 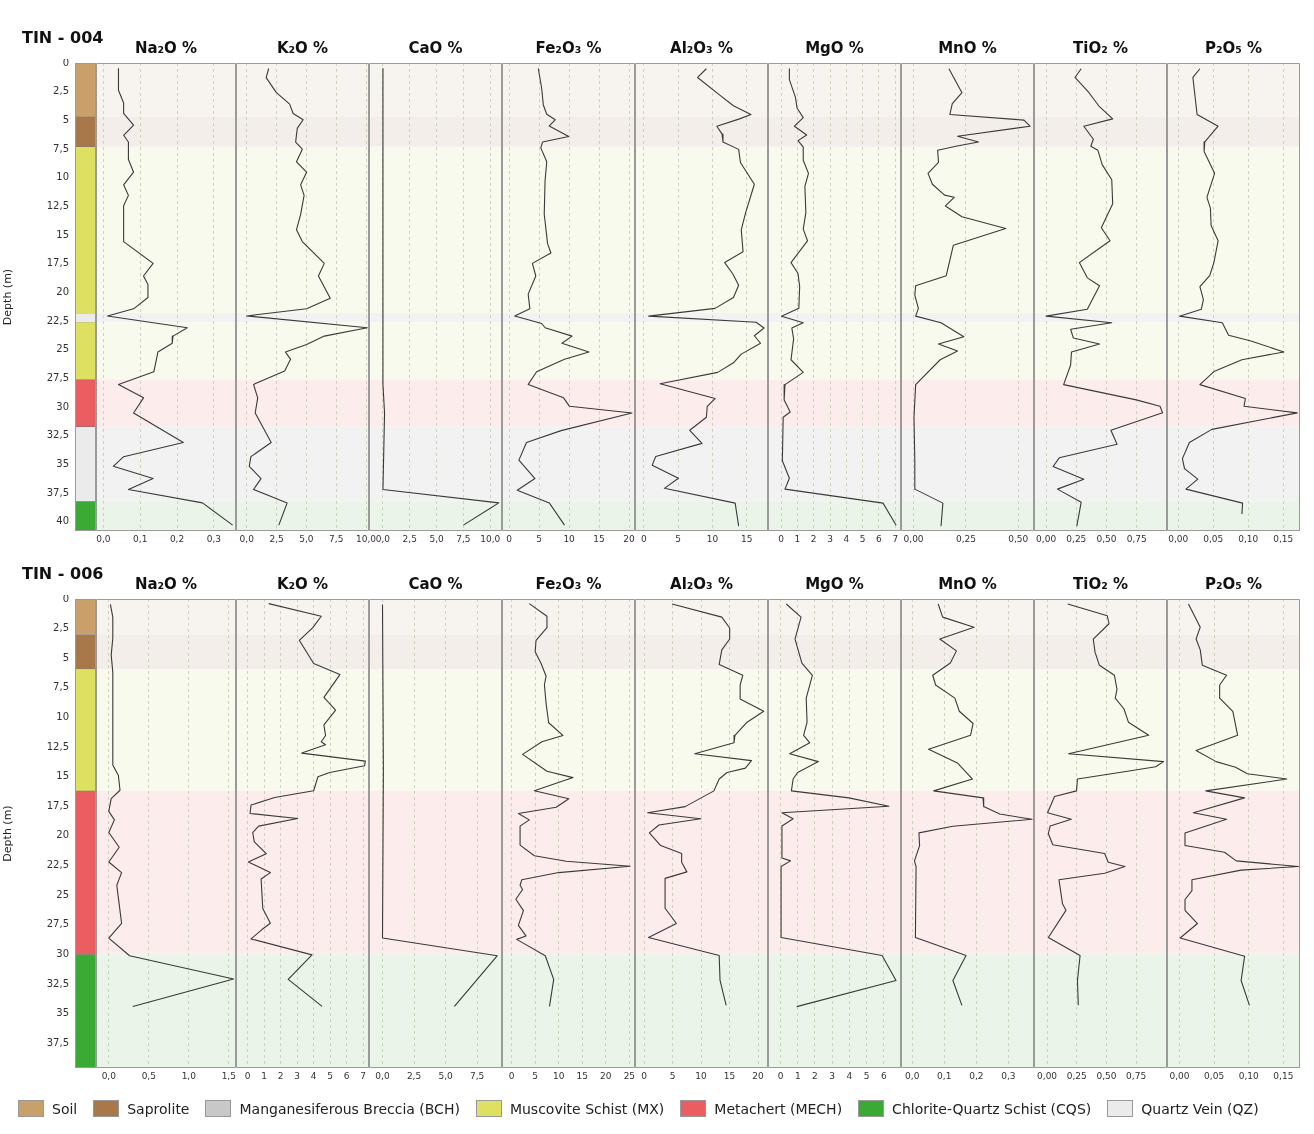 What do you see at coordinates (158, 1108) in the screenshot?
I see `legend-label: Saprolite` at bounding box center [158, 1108].